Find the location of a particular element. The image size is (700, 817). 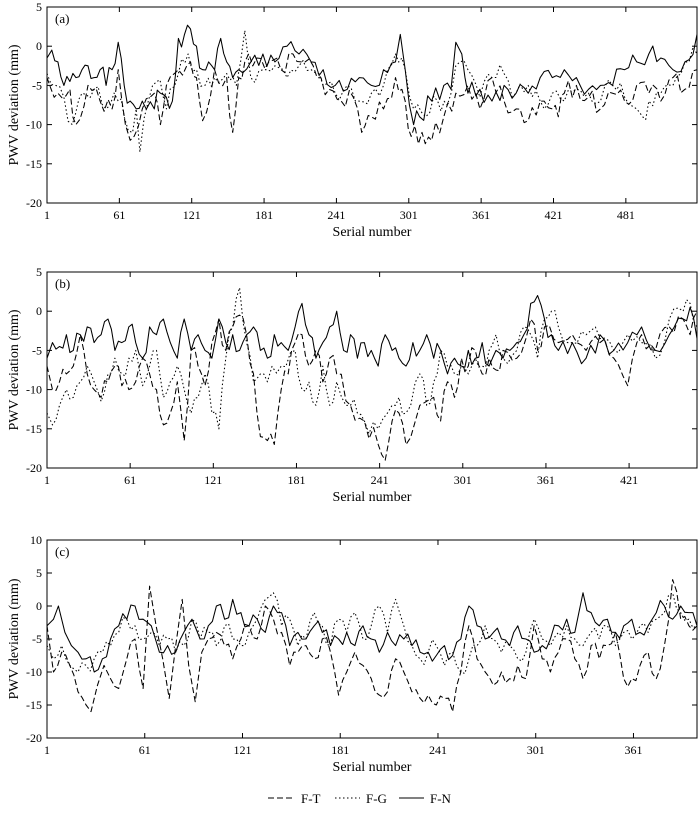

x-tick-label: 481 is located at coordinates (626, 215).